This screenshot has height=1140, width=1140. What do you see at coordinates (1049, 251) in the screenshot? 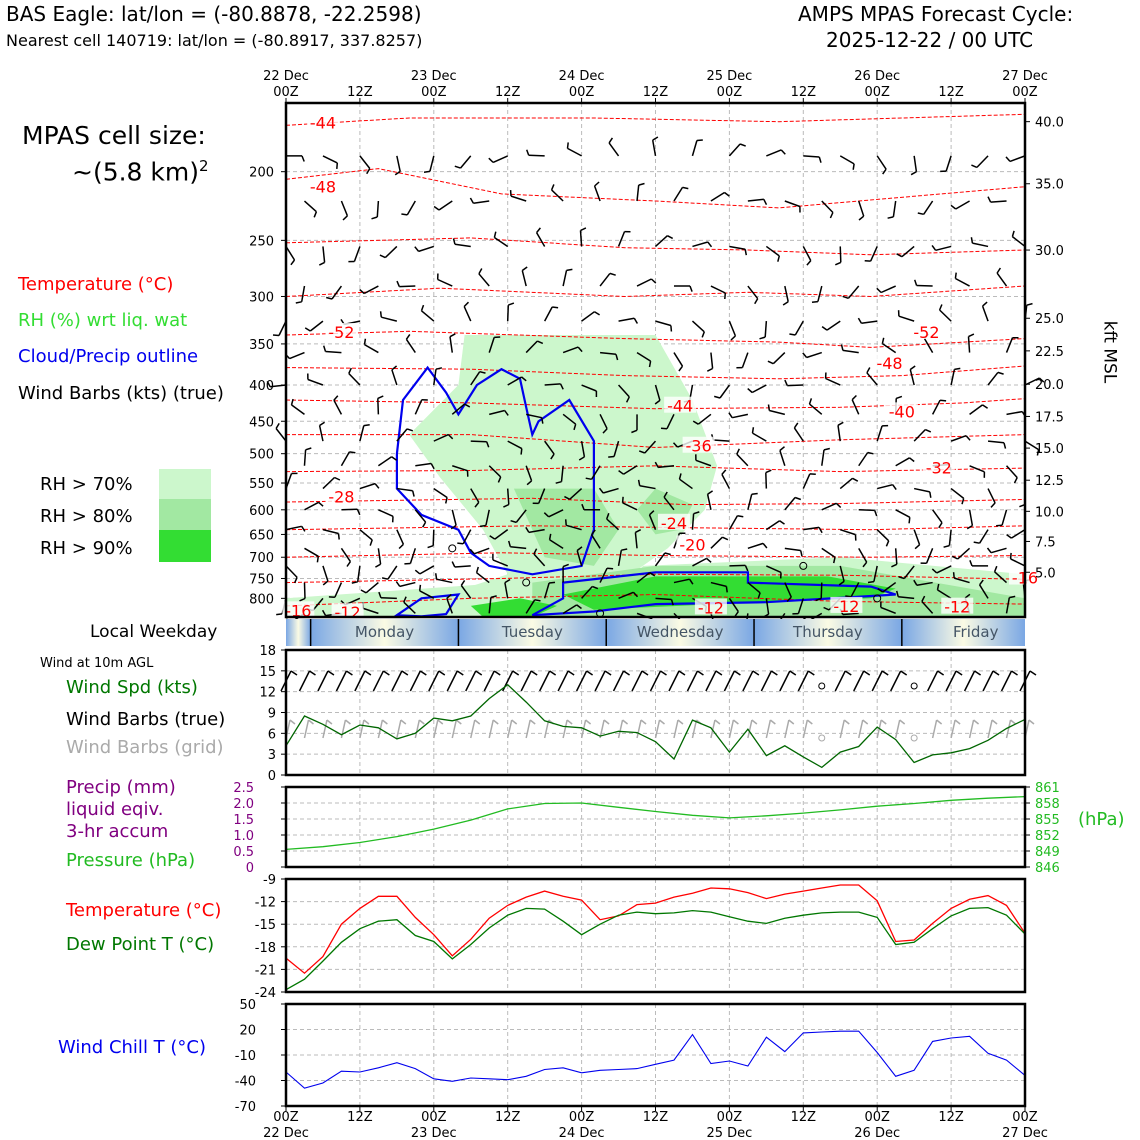
I see `kft-tick-label: 30.0` at bounding box center [1049, 251].